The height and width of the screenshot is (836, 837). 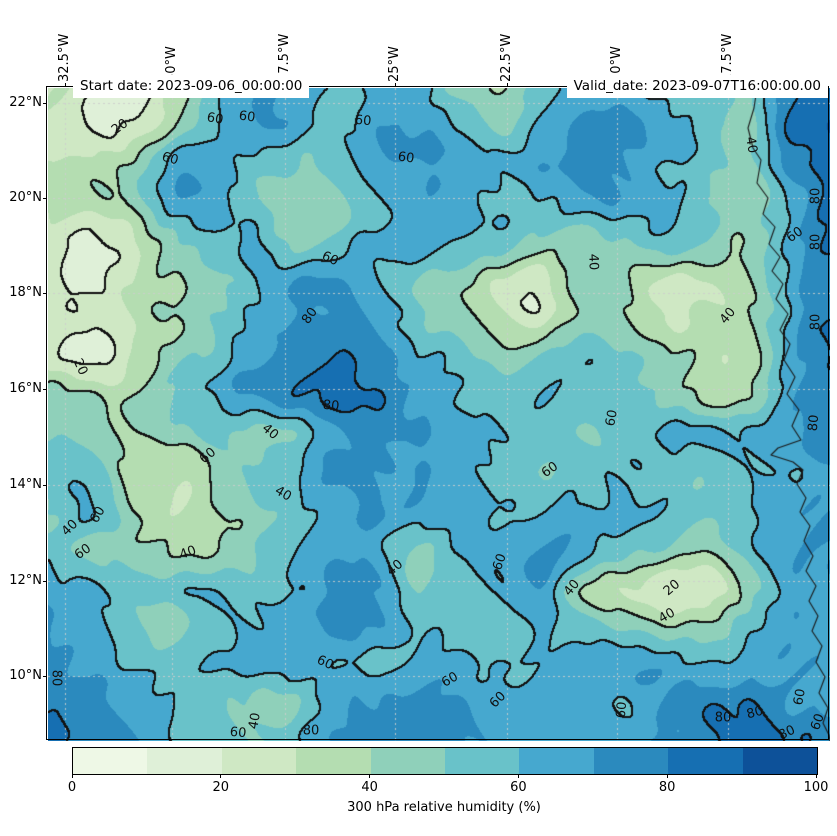 I want to click on colorbar, so click(x=445, y=761).